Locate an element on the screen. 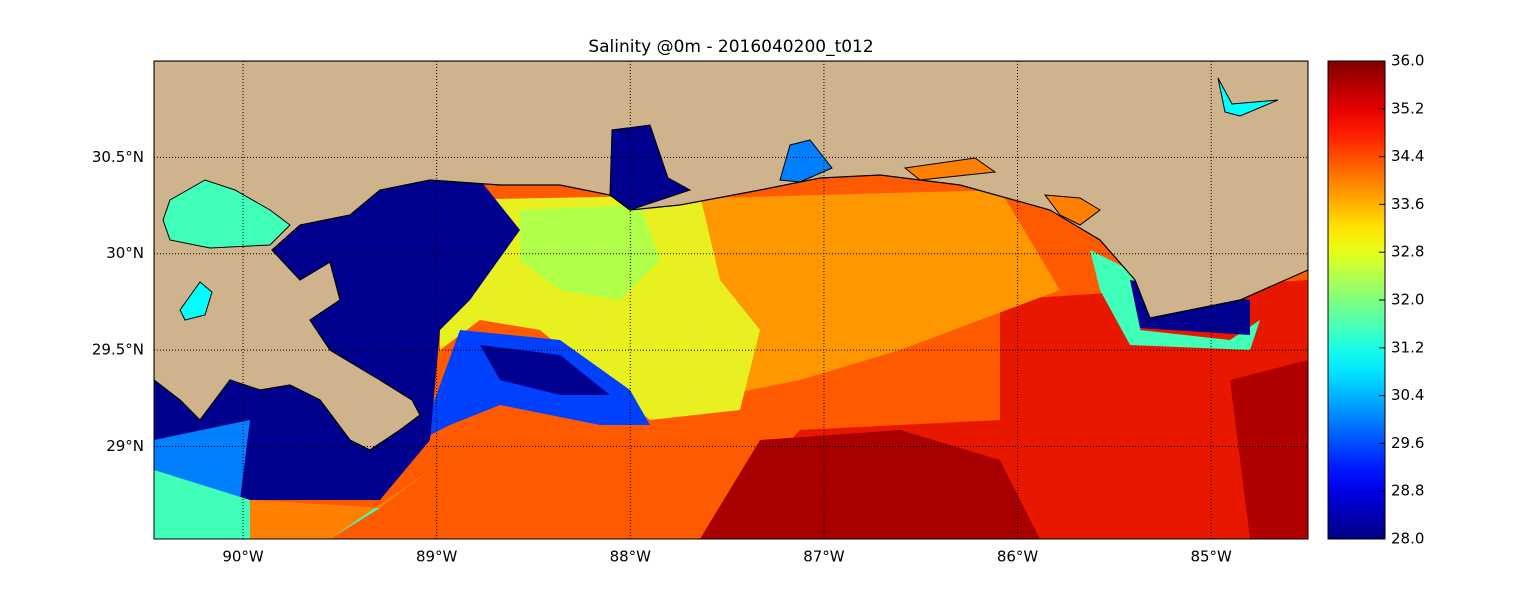 This screenshot has height=600, width=1539. colorbar-tick-label: 31.2 is located at coordinates (1407, 347).